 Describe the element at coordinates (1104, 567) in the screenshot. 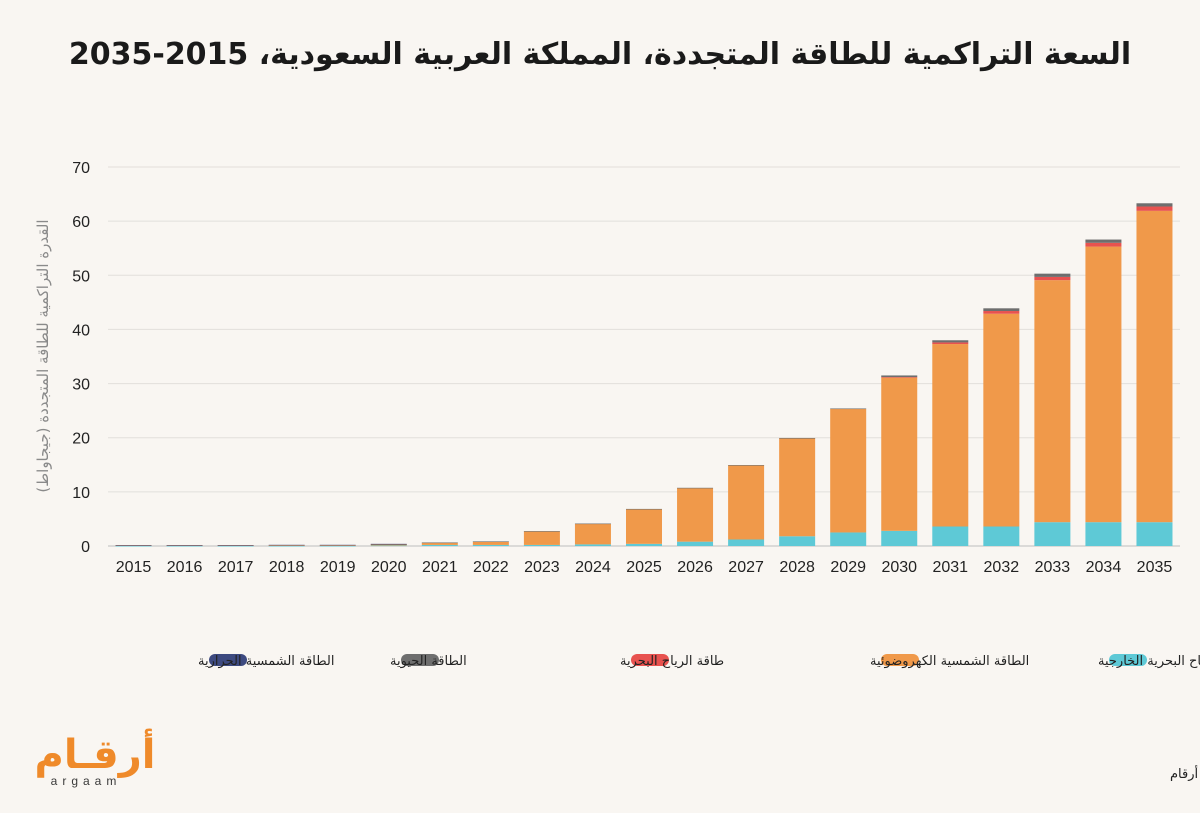

I see `x-tick-label: 2034` at that location.